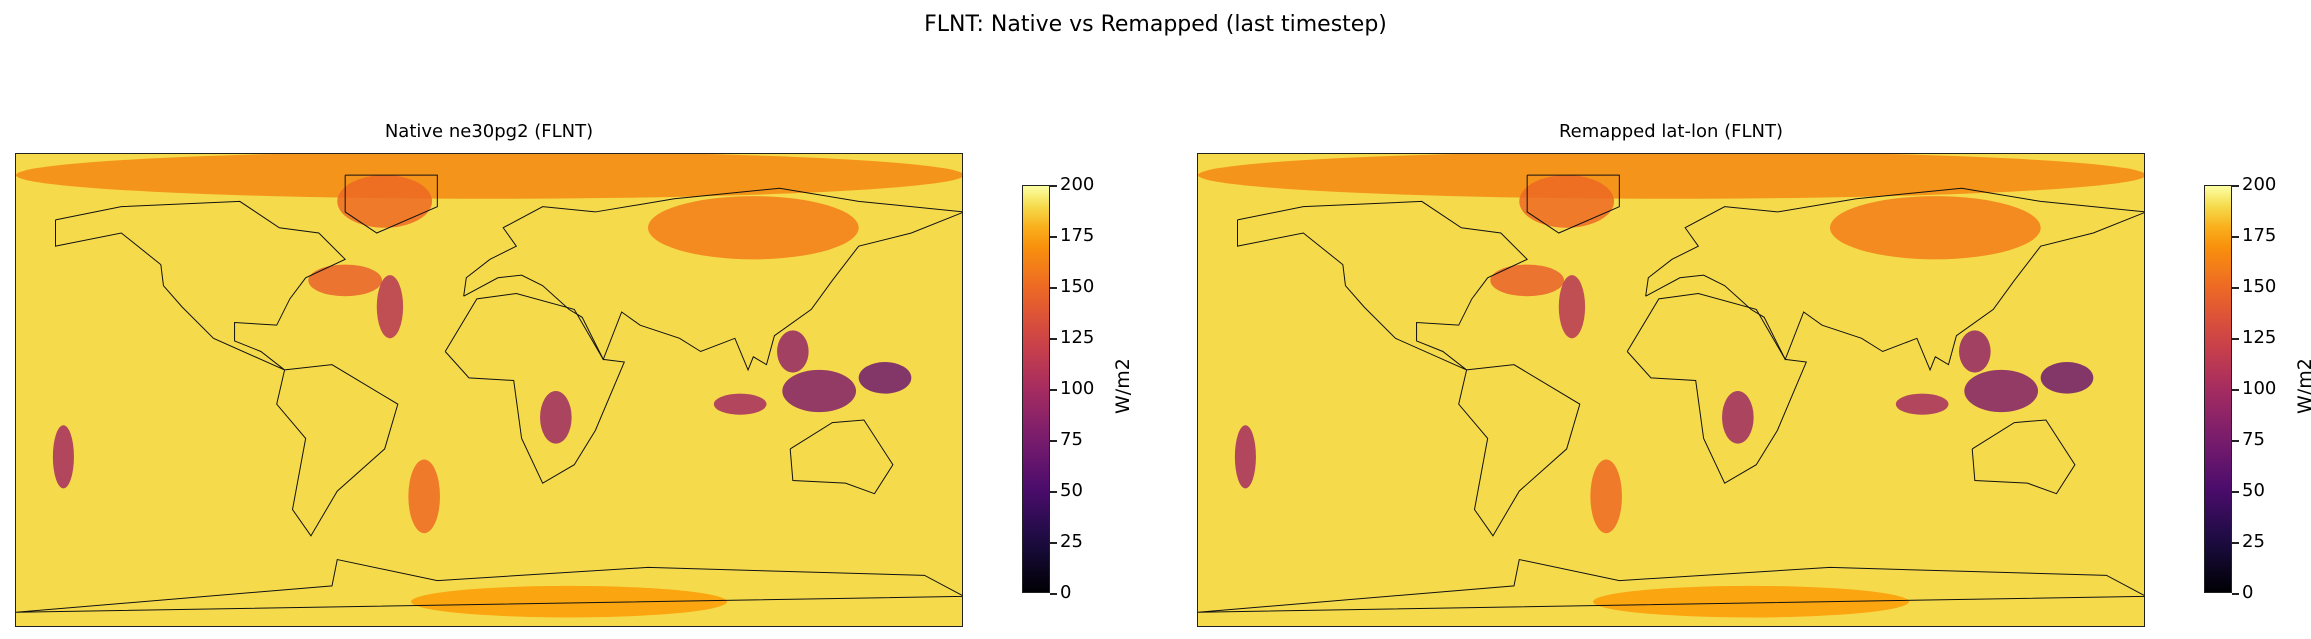 This screenshot has width=2311, height=639. Describe the element at coordinates (1036, 389) in the screenshot. I see `native-colorbar` at that location.